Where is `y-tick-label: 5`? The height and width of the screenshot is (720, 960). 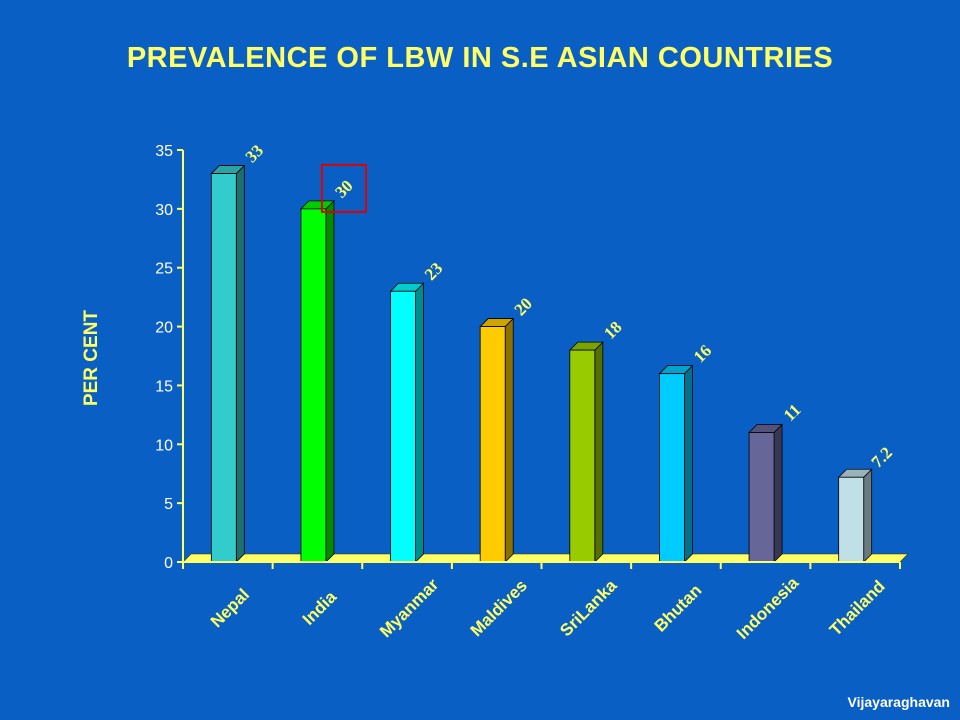
y-tick-label: 5 is located at coordinates (168, 504).